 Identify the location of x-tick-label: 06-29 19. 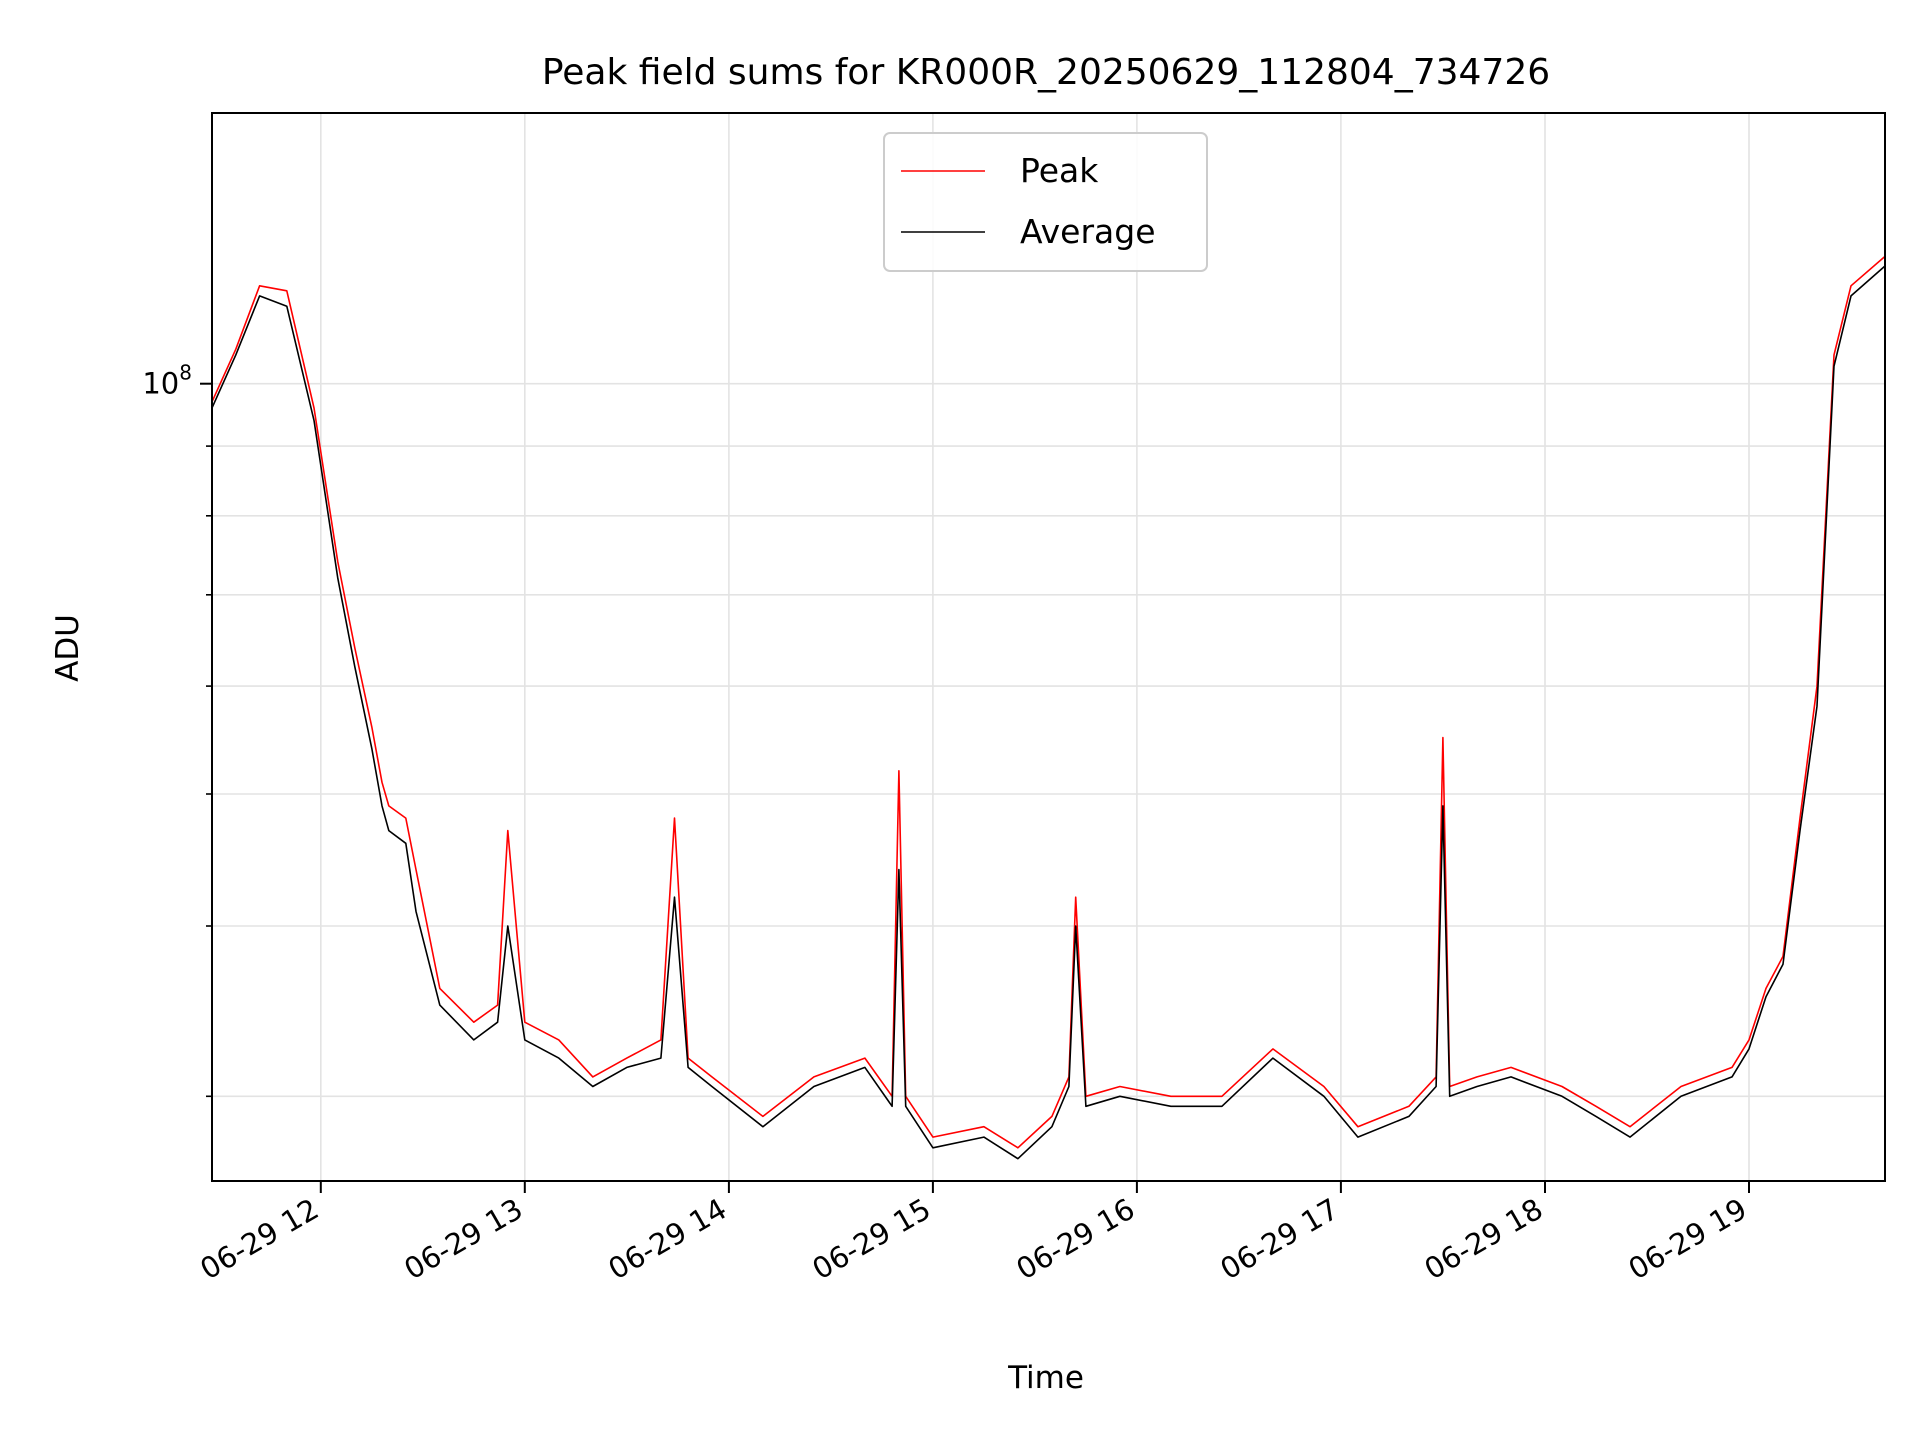
(1688, 1239).